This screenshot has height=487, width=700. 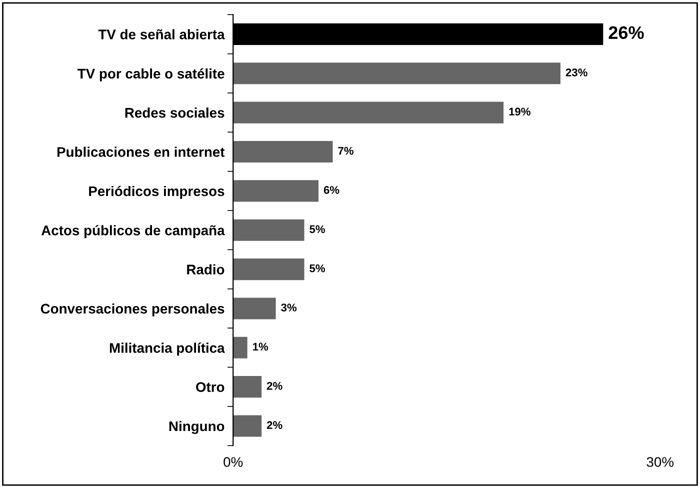 What do you see at coordinates (174, 113) in the screenshot?
I see `y-tick-label: Redes sociales` at bounding box center [174, 113].